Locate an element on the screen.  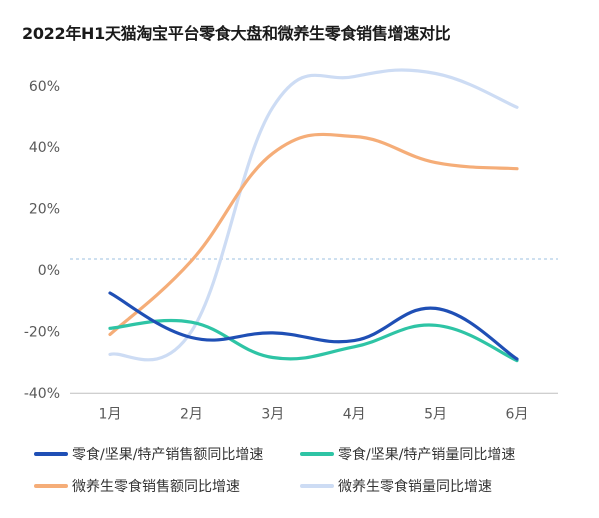
legend-item-sales-volume: 零食/坚果/特产销量同比增速 is located at coordinates (407, 454).